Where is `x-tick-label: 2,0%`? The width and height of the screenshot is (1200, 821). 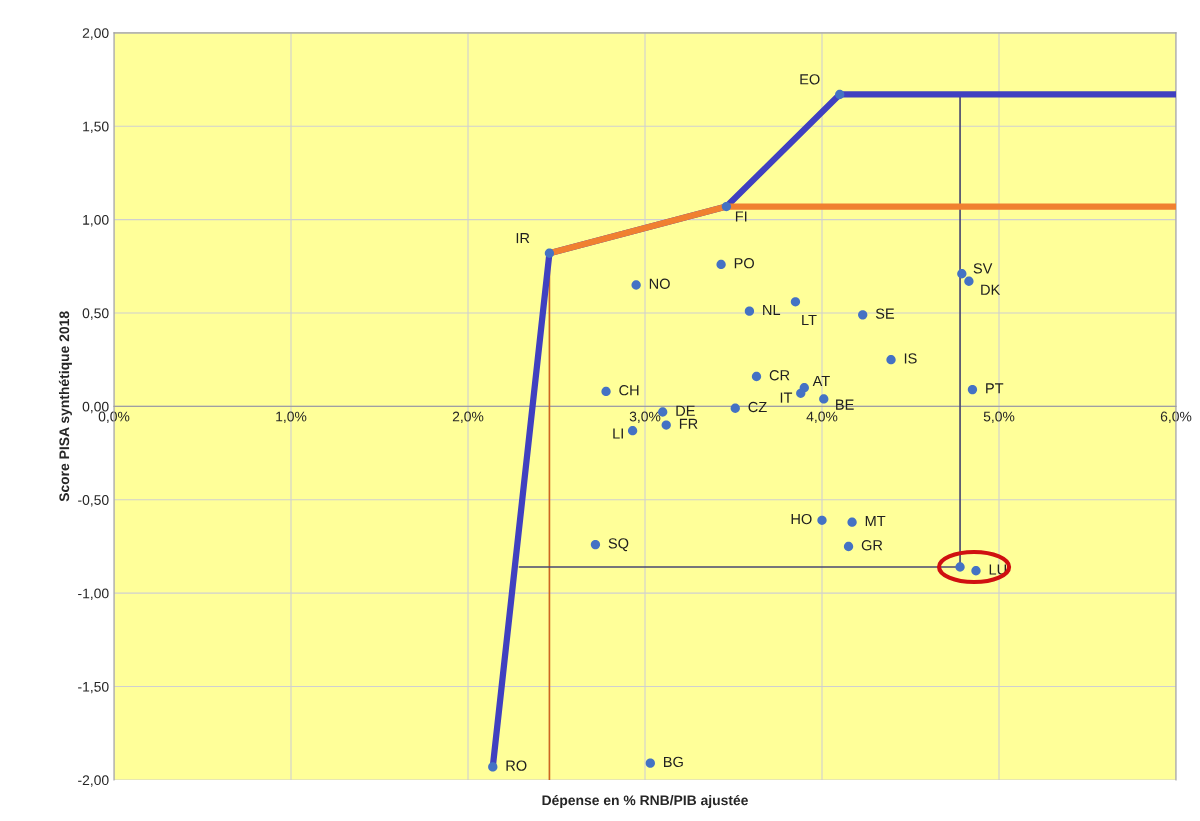
x-tick-label: 2,0% is located at coordinates (468, 417).